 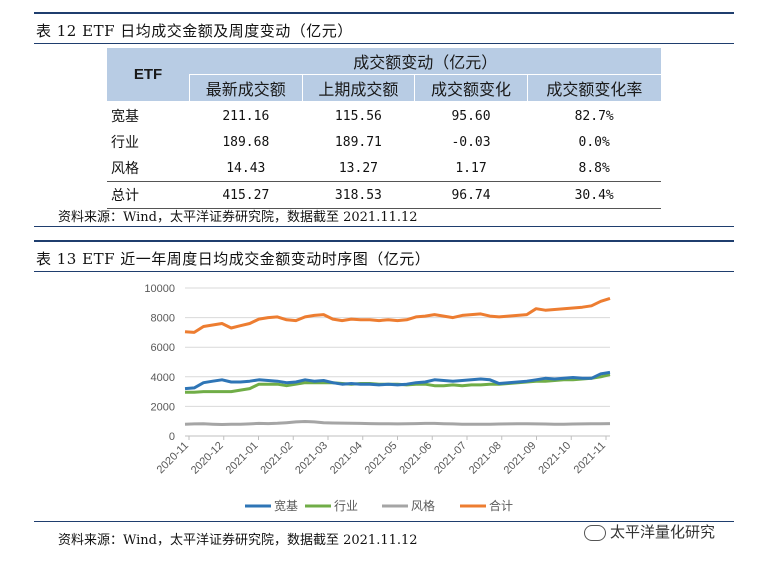 I want to click on table-cell: 14.43, so click(x=246, y=168).